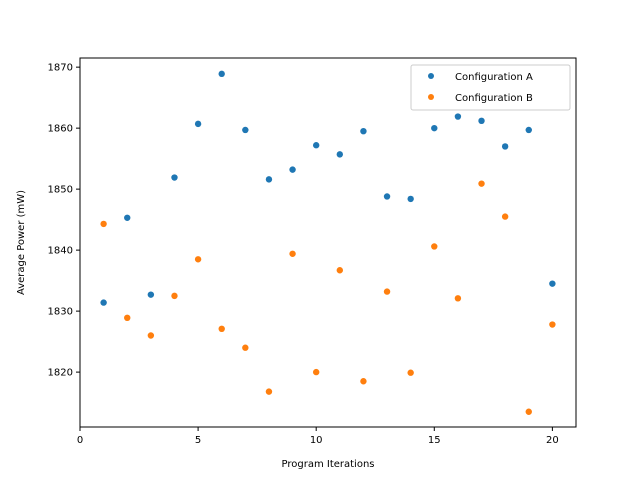 The image size is (640, 480). Describe the element at coordinates (60, 129) in the screenshot. I see `y-tick-label: 1860` at that location.